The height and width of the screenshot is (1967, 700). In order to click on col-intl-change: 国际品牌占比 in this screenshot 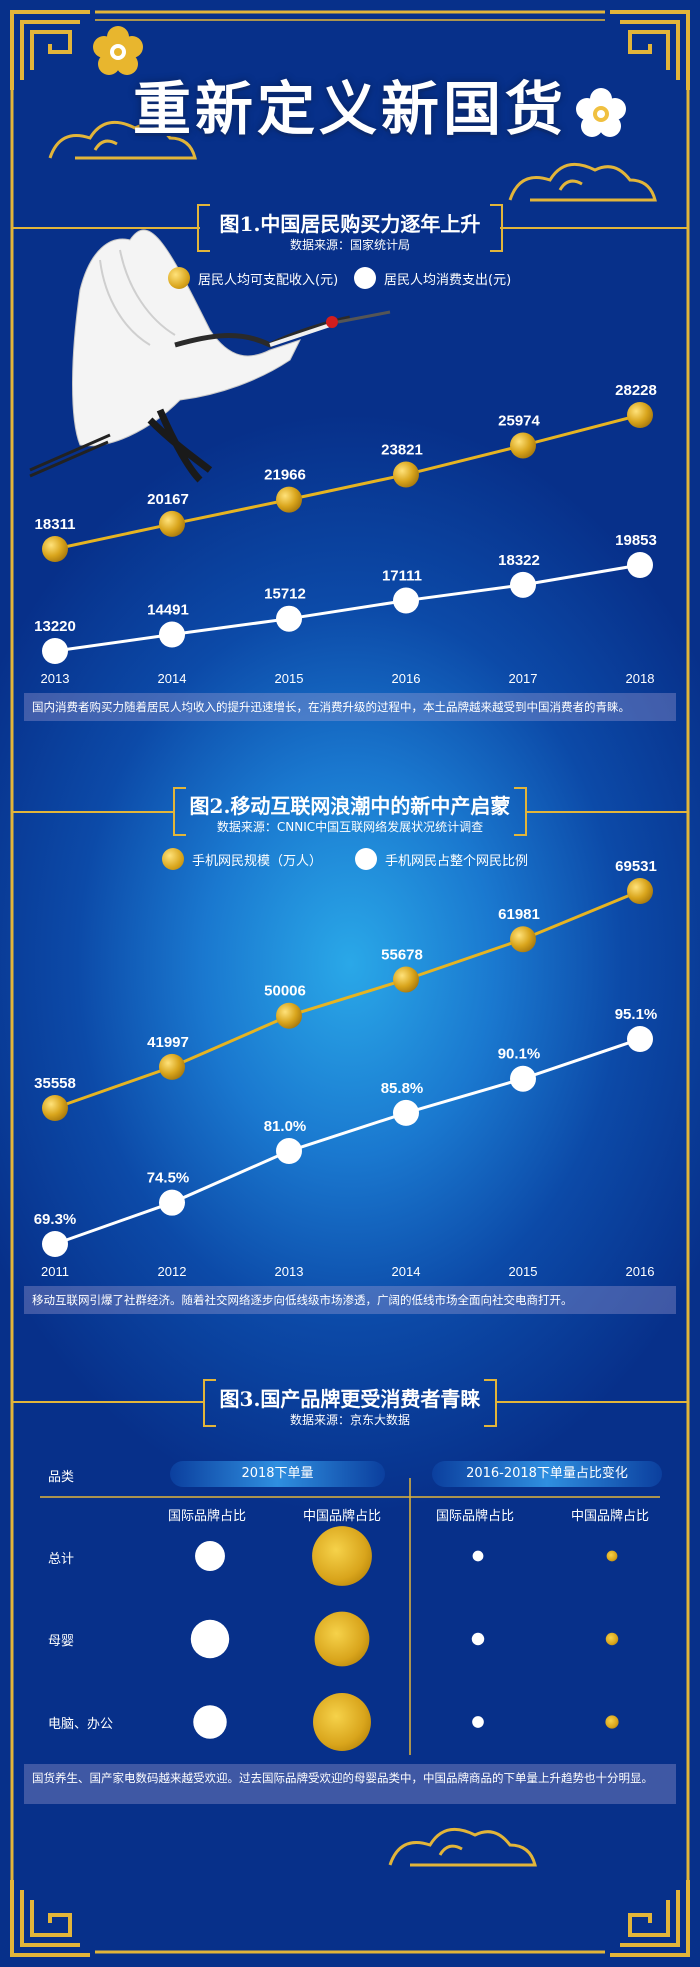, I will do `click(475, 1516)`.